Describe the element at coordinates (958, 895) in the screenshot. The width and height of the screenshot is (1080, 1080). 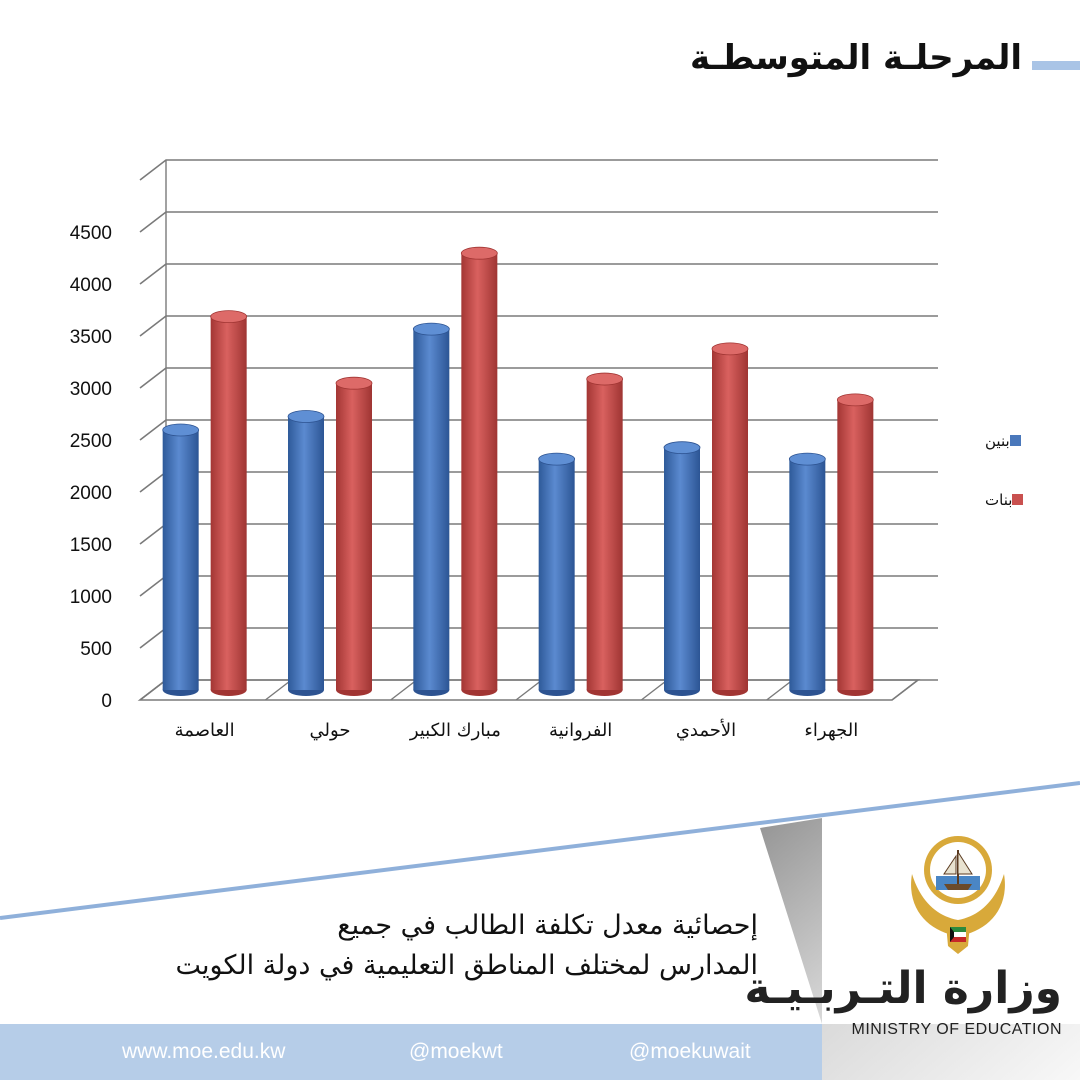
I see `kuwait-emblem-icon` at that location.